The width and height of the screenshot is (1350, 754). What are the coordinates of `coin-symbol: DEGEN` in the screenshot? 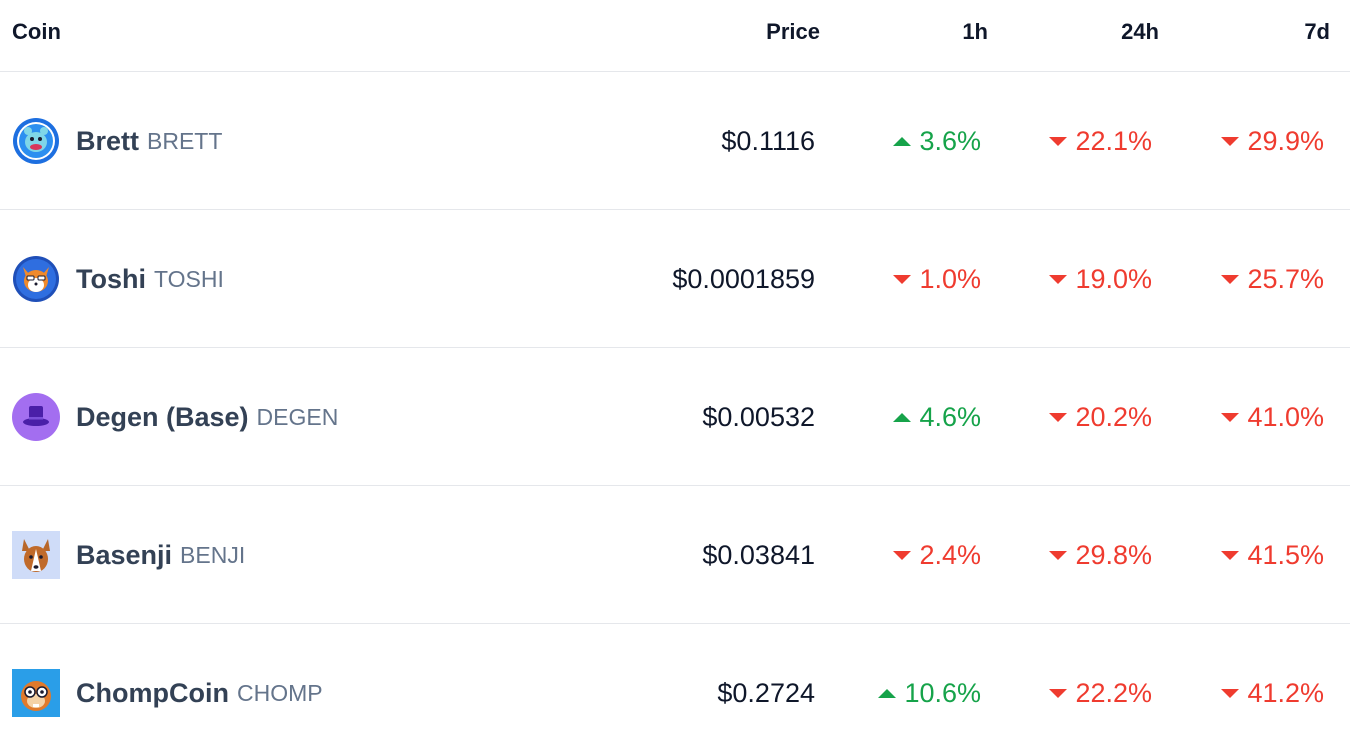 It's located at (297, 416).